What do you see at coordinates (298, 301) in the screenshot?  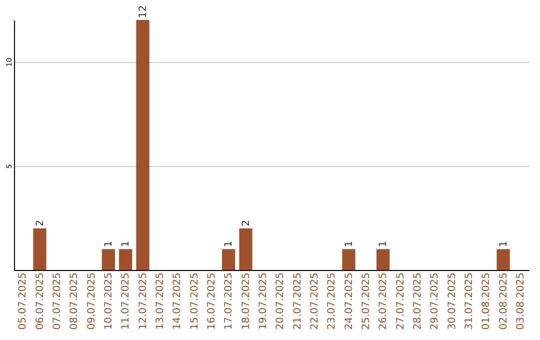 I see `x-tick-label: 21.07.2025` at bounding box center [298, 301].